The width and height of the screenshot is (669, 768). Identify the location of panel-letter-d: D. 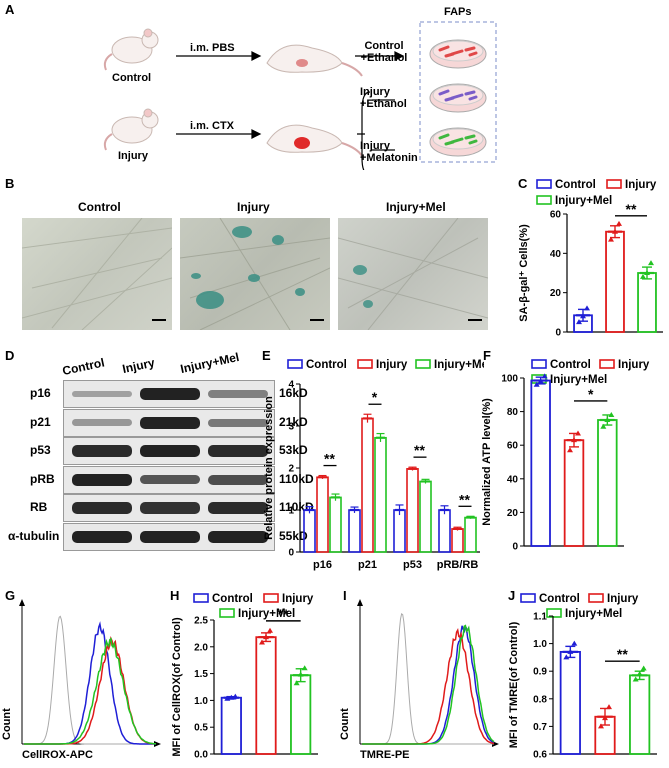
(10, 355).